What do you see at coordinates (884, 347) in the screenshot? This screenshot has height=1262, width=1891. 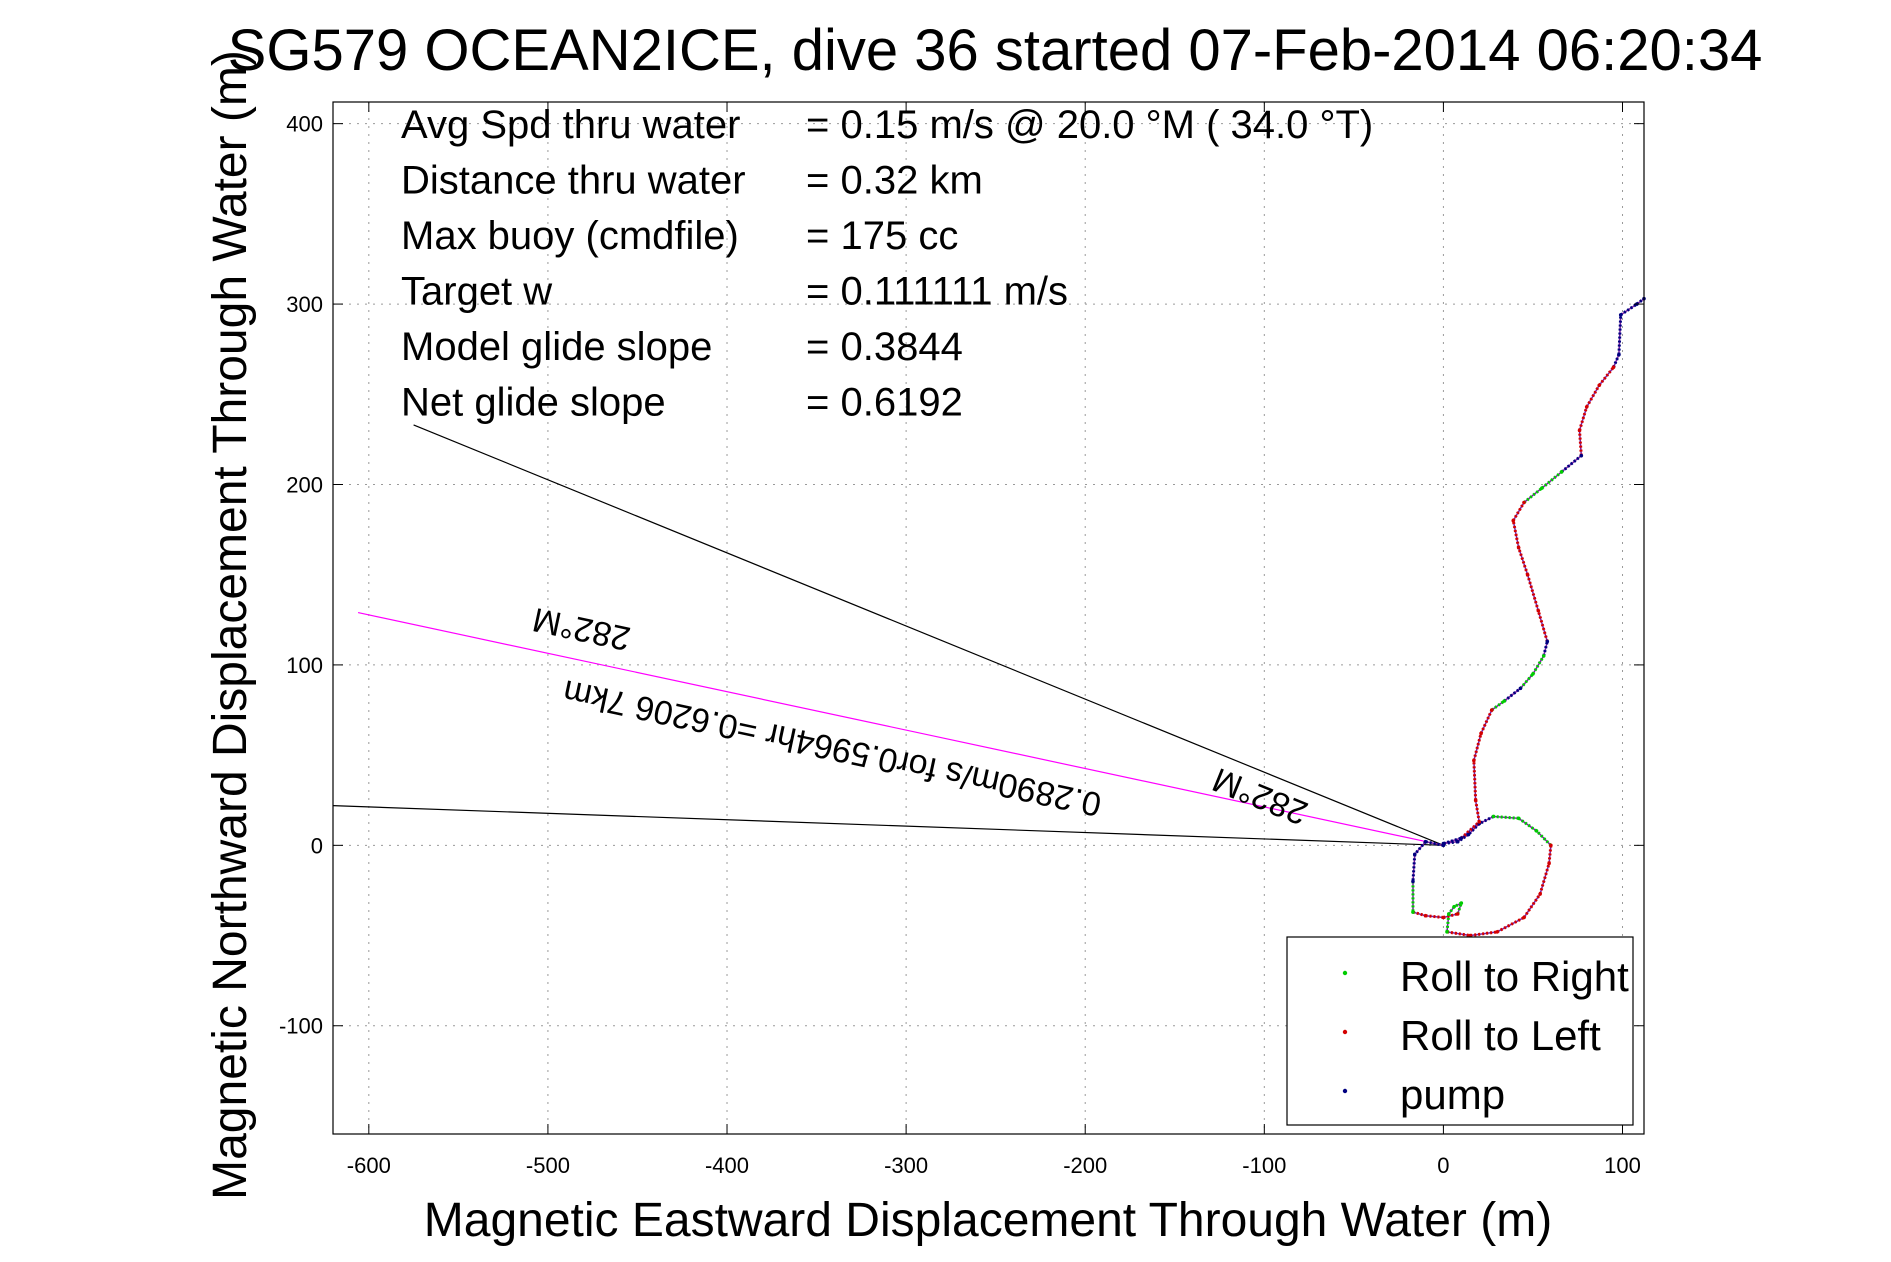 I see `info-value: = 0.3844` at bounding box center [884, 347].